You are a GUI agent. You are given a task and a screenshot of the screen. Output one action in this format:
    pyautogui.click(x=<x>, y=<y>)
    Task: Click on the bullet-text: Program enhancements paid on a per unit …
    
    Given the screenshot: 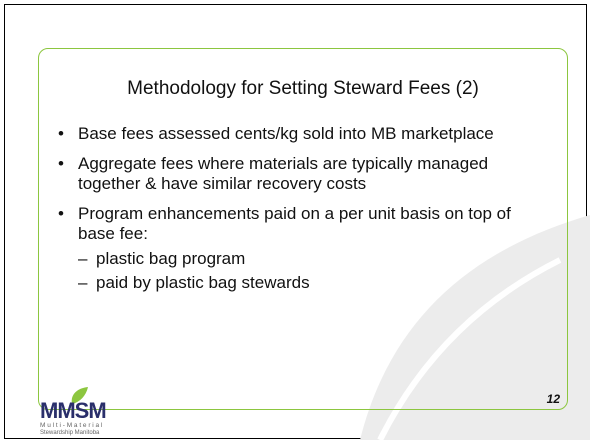 What is the action you would take?
    pyautogui.click(x=294, y=223)
    